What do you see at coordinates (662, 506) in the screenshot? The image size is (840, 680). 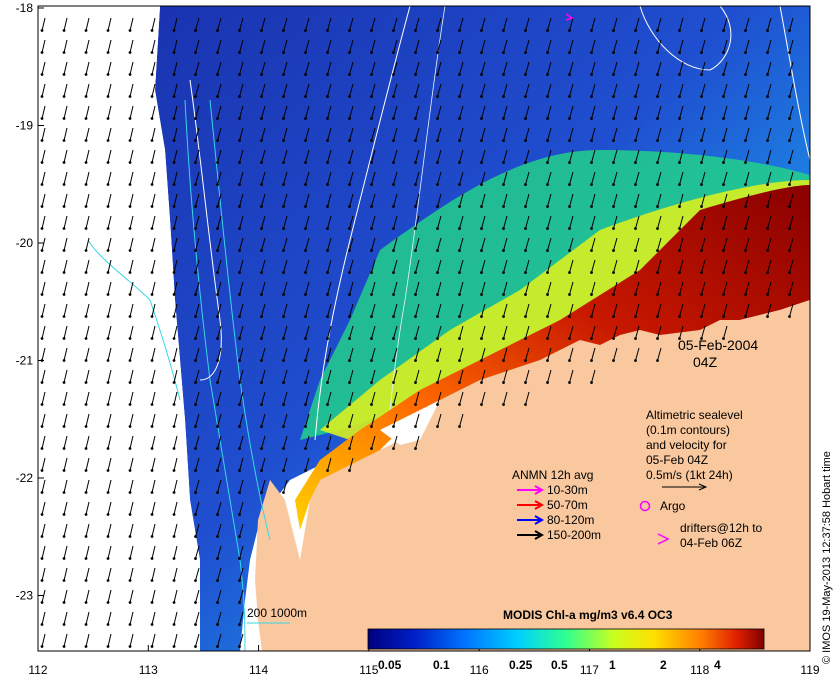 I see `argo-legend: Argo` at bounding box center [662, 506].